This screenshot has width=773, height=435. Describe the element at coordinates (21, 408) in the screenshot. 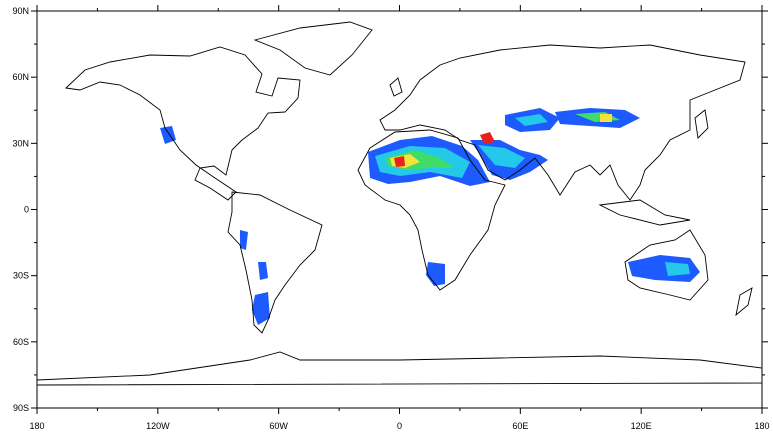

I see `y-tick-label: 90S` at that location.